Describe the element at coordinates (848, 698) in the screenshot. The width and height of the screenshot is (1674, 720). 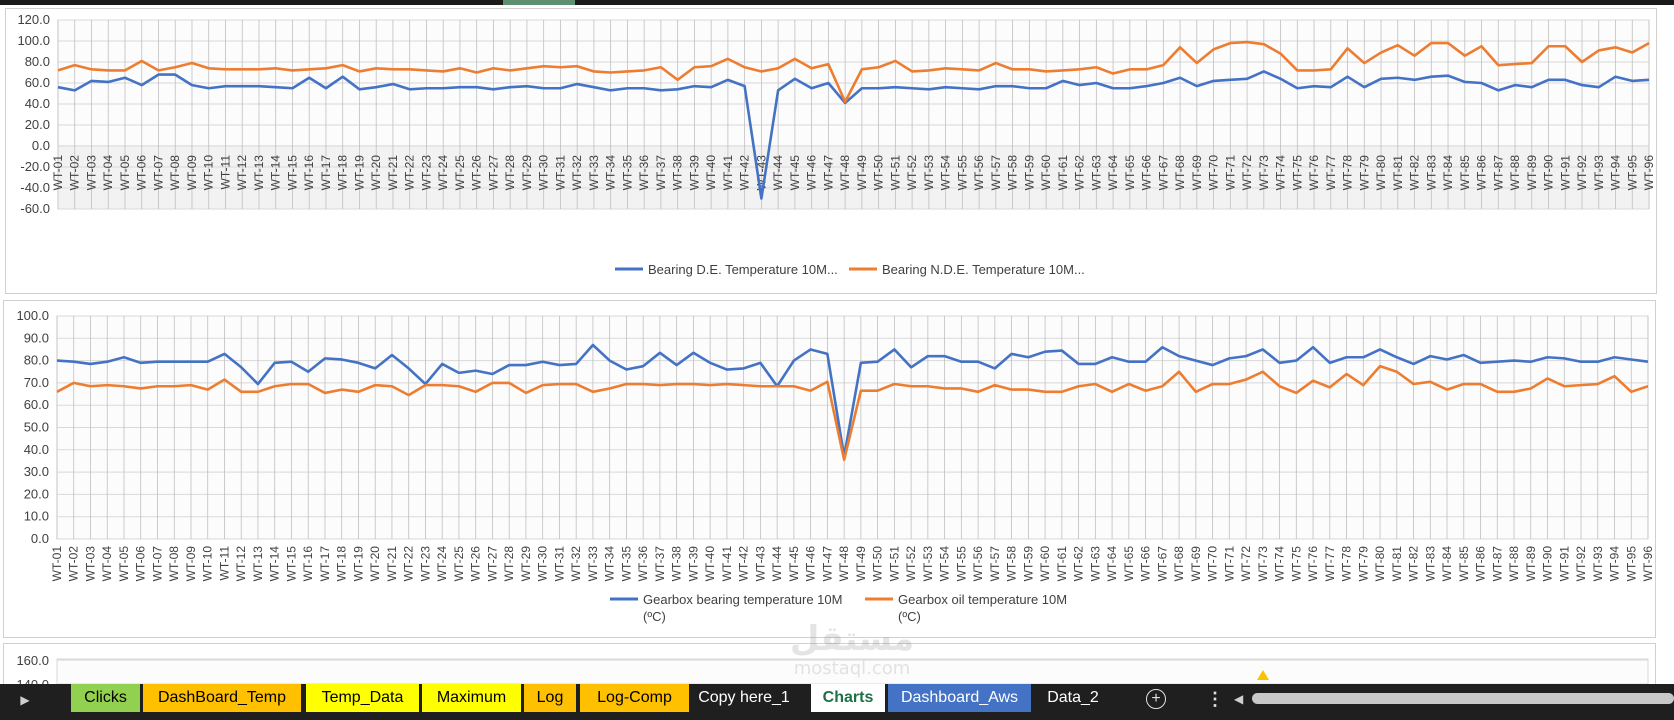
I see `sheet-tab-charts: Charts` at that location.